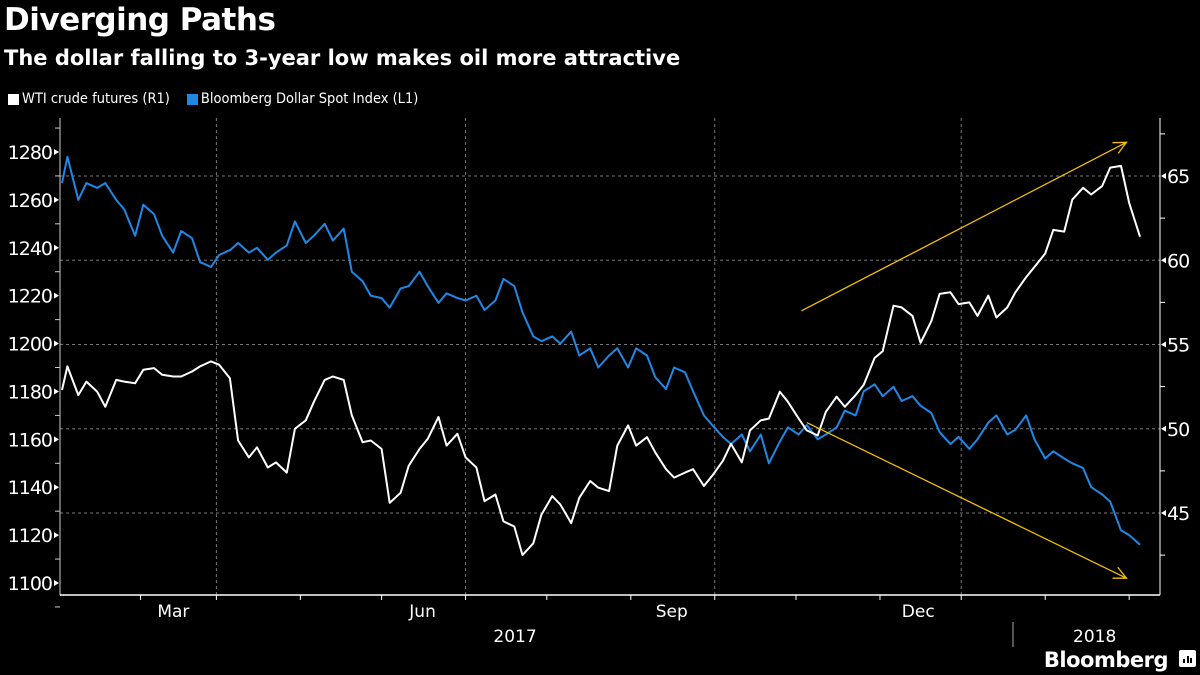 The width and height of the screenshot is (1200, 675). What do you see at coordinates (966, 500) in the screenshot?
I see `dollar-down-trend-arrow` at bounding box center [966, 500].